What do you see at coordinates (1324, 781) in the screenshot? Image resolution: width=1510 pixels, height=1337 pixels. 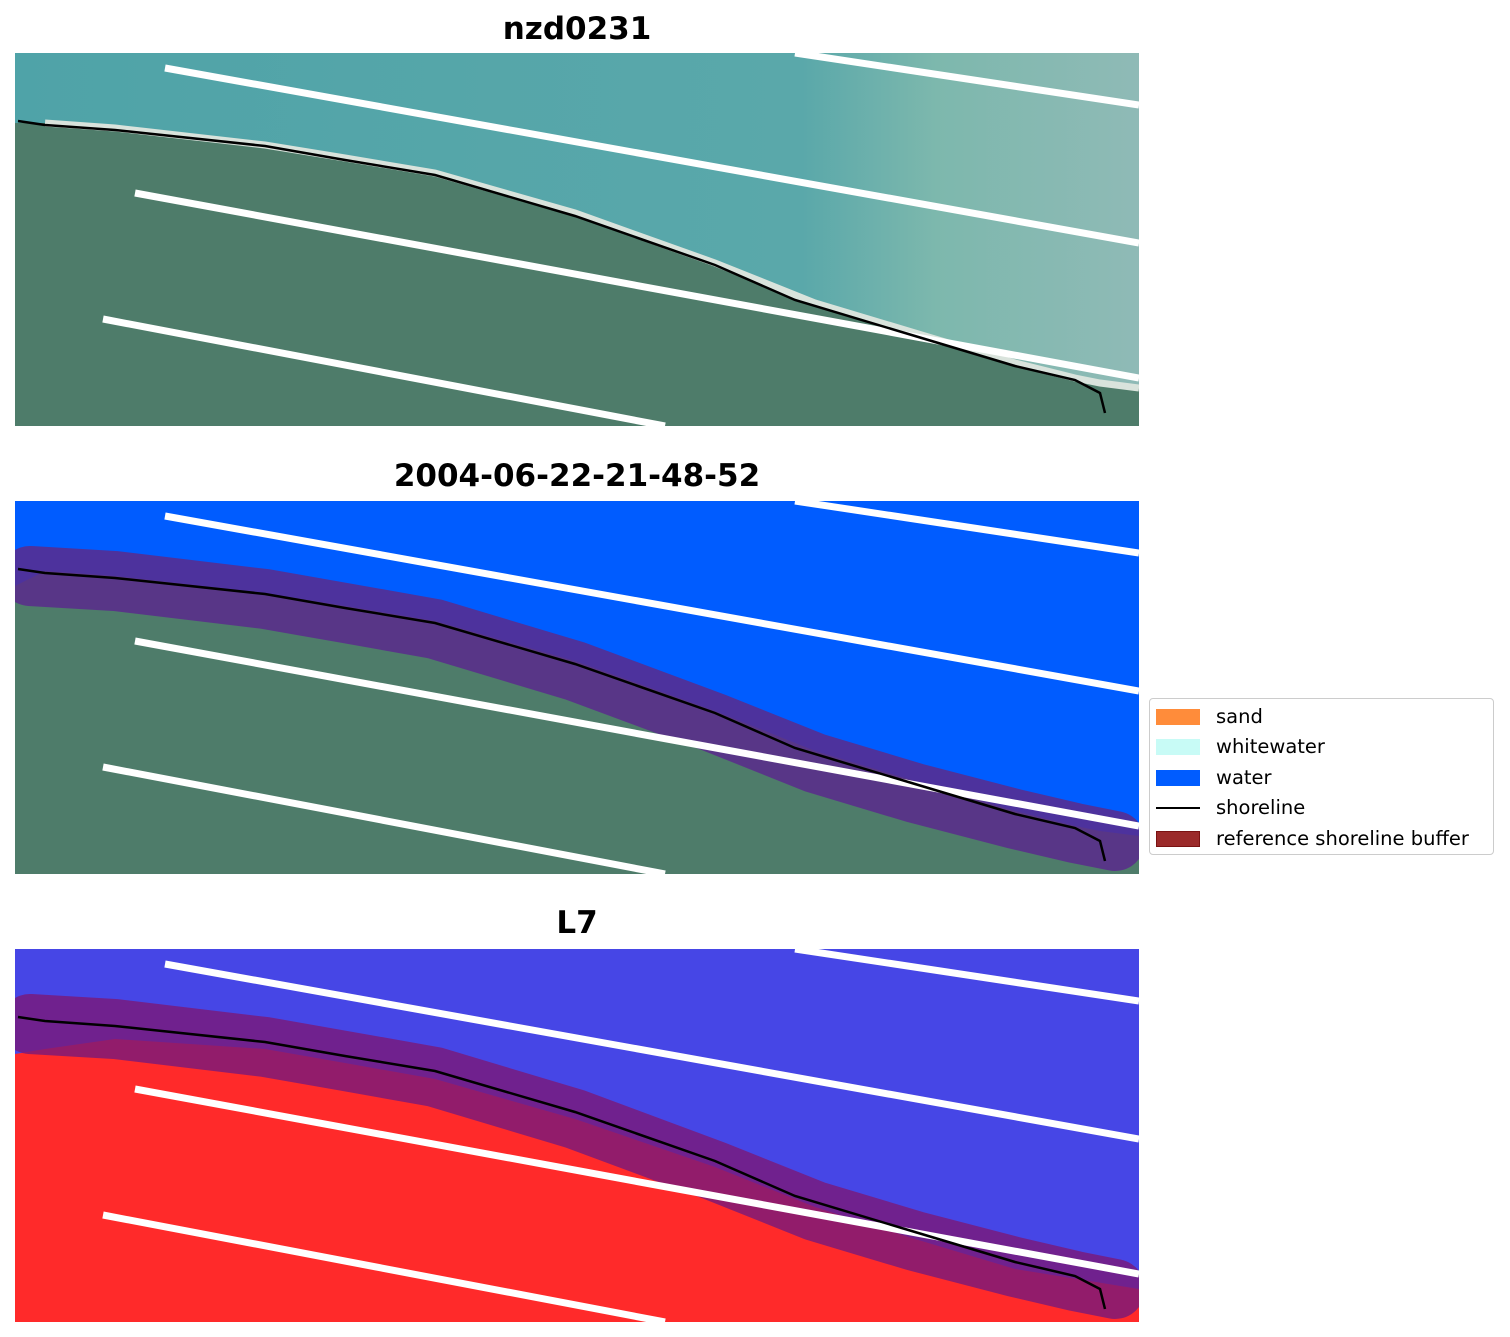 I see `legend-item-water: water` at bounding box center [1324, 781].